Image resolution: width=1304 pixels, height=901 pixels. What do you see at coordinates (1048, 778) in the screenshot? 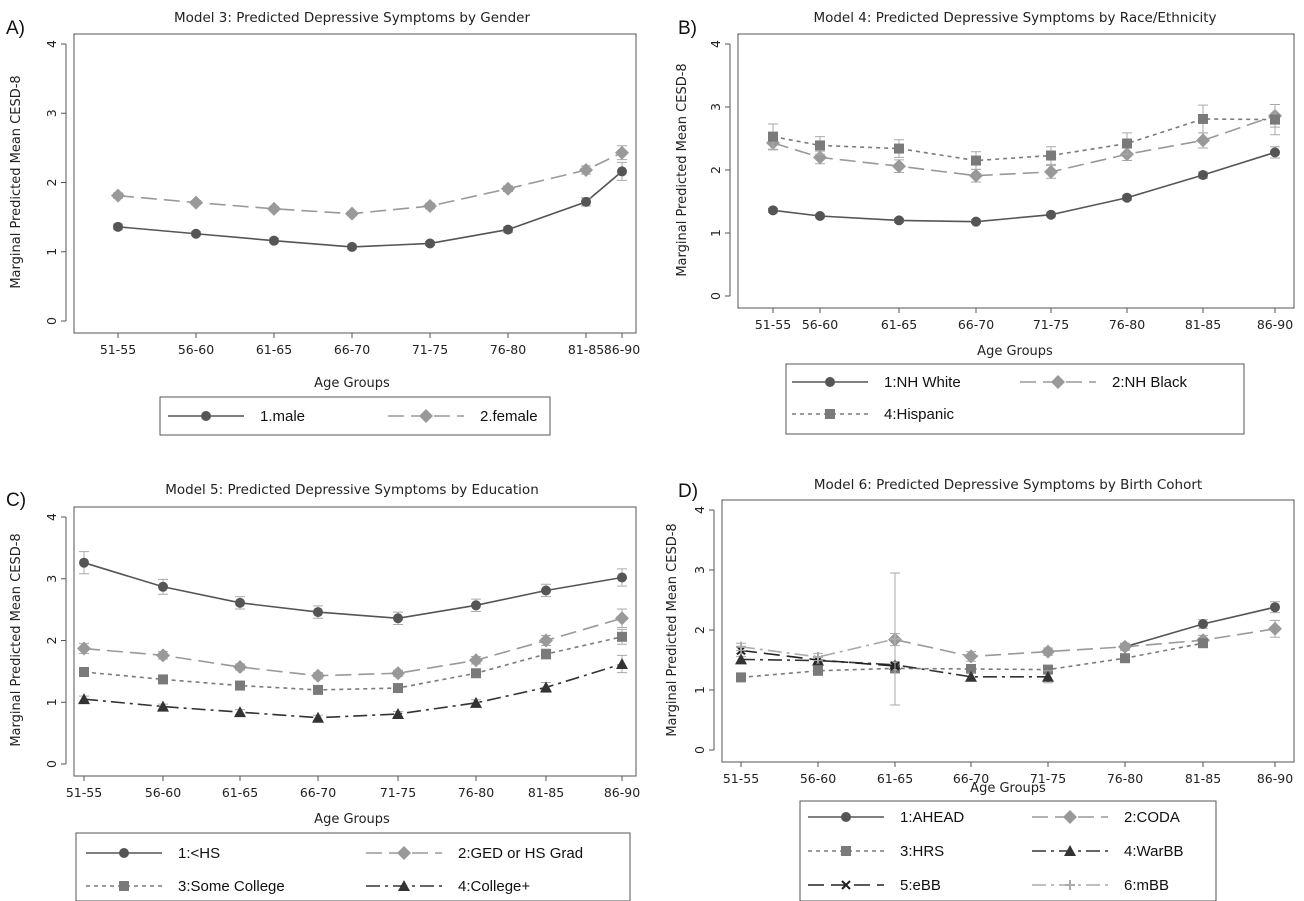
I see `x-tick-label: 71-75` at bounding box center [1048, 778].